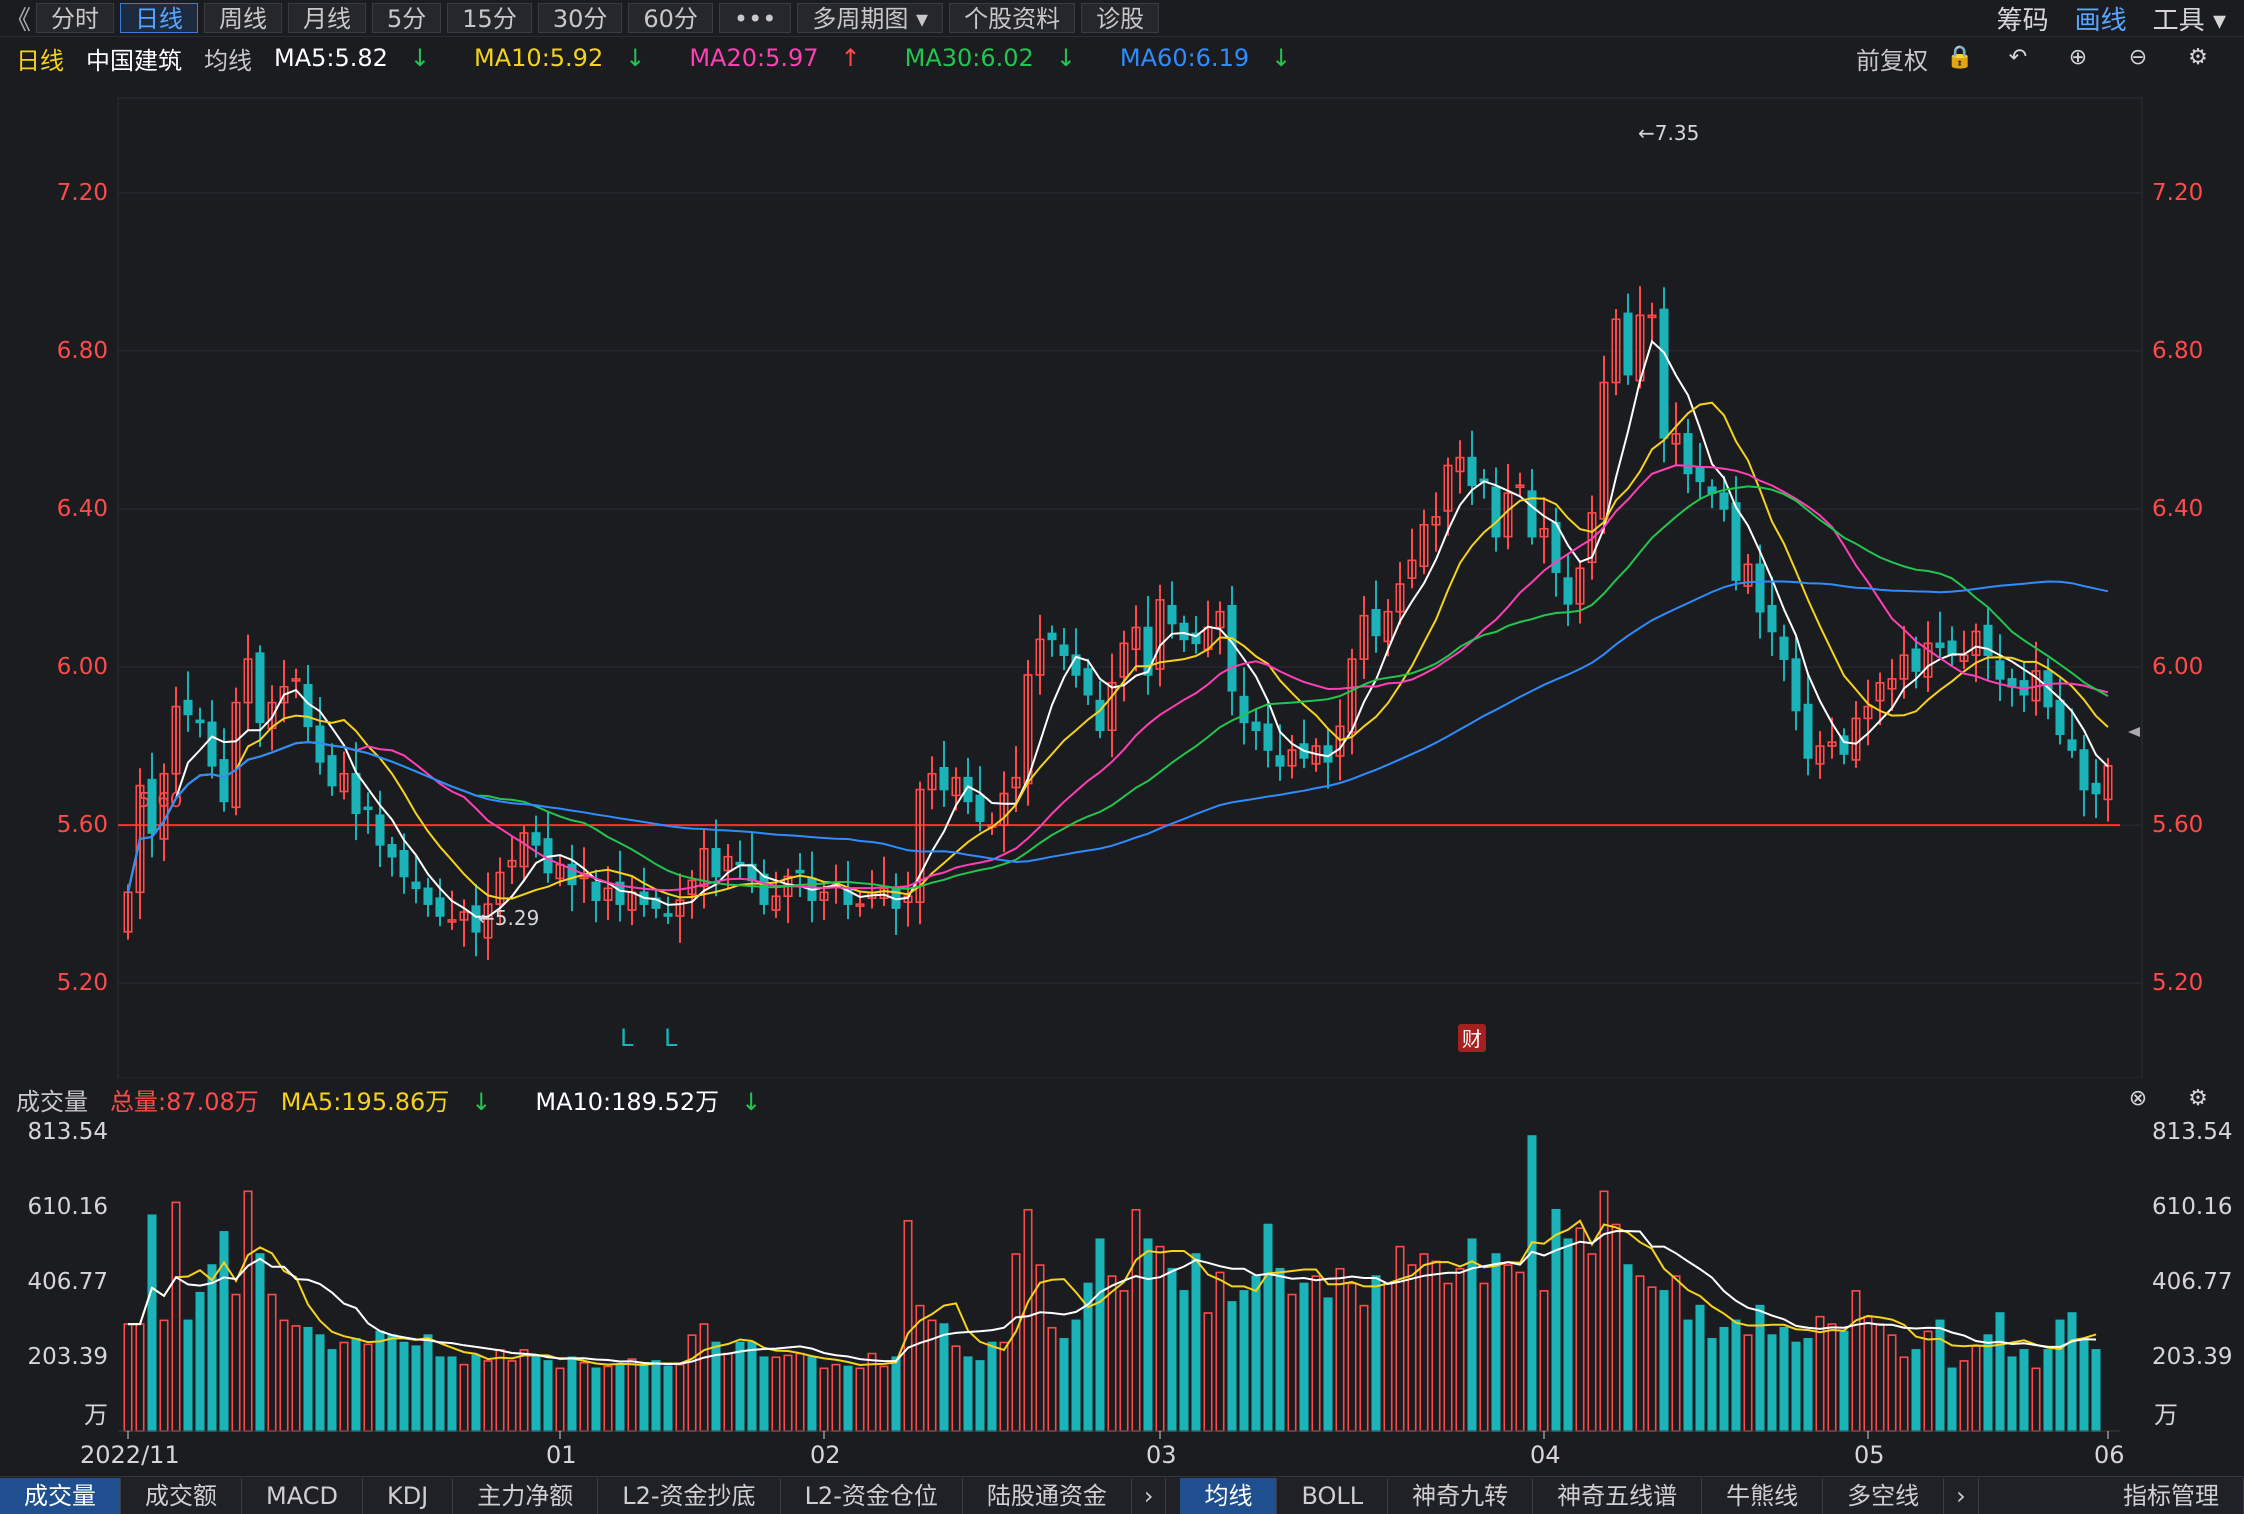 The width and height of the screenshot is (2244, 1514). Describe the element at coordinates (1763, 1495) in the screenshot. I see `overlay-tab: 牛熊线` at that location.